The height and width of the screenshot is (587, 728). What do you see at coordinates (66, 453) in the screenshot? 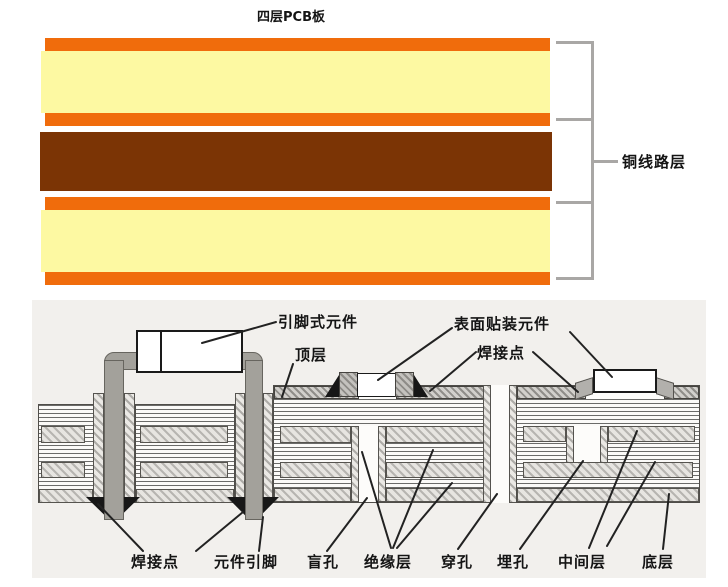
I see `board-block-a` at bounding box center [66, 453].